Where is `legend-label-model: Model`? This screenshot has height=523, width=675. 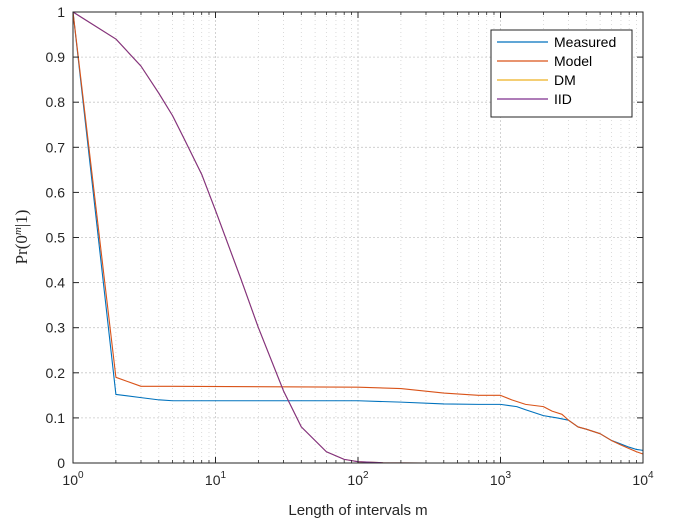 legend-label-model: Model is located at coordinates (573, 61).